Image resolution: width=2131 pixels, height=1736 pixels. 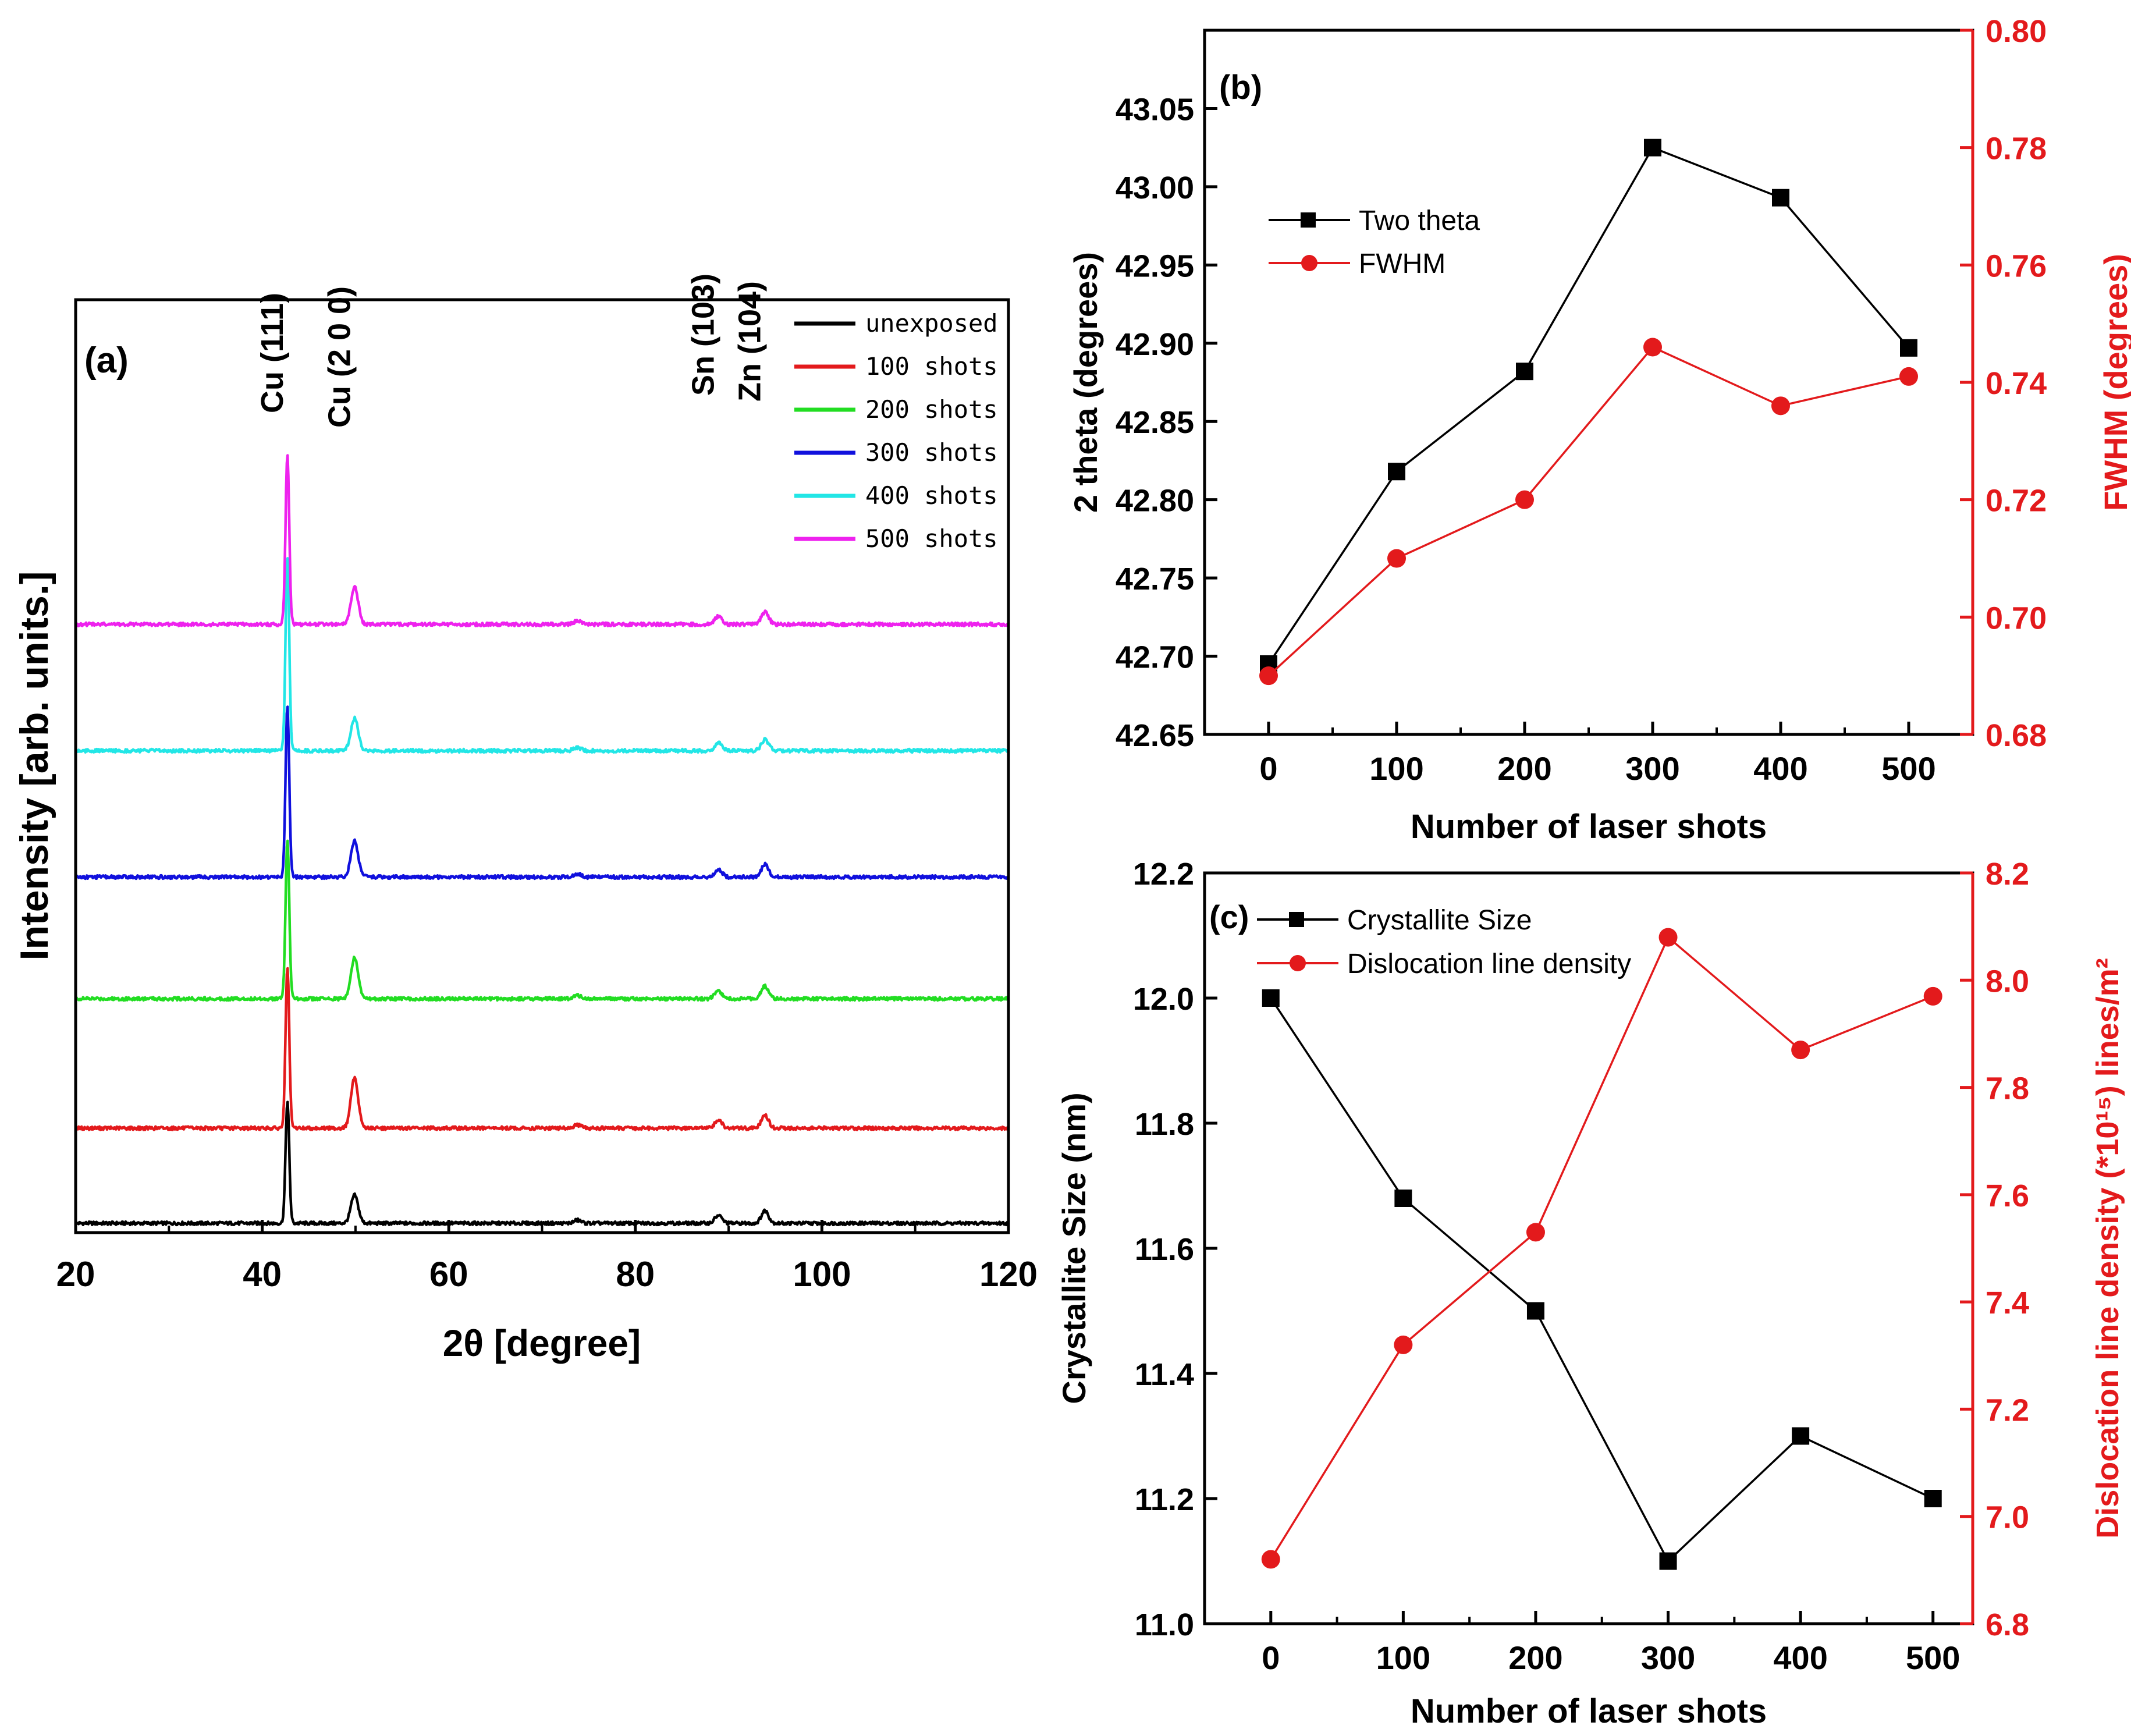 I want to click on y-left-tick-label: 11.6, so click(x=1164, y=1249).